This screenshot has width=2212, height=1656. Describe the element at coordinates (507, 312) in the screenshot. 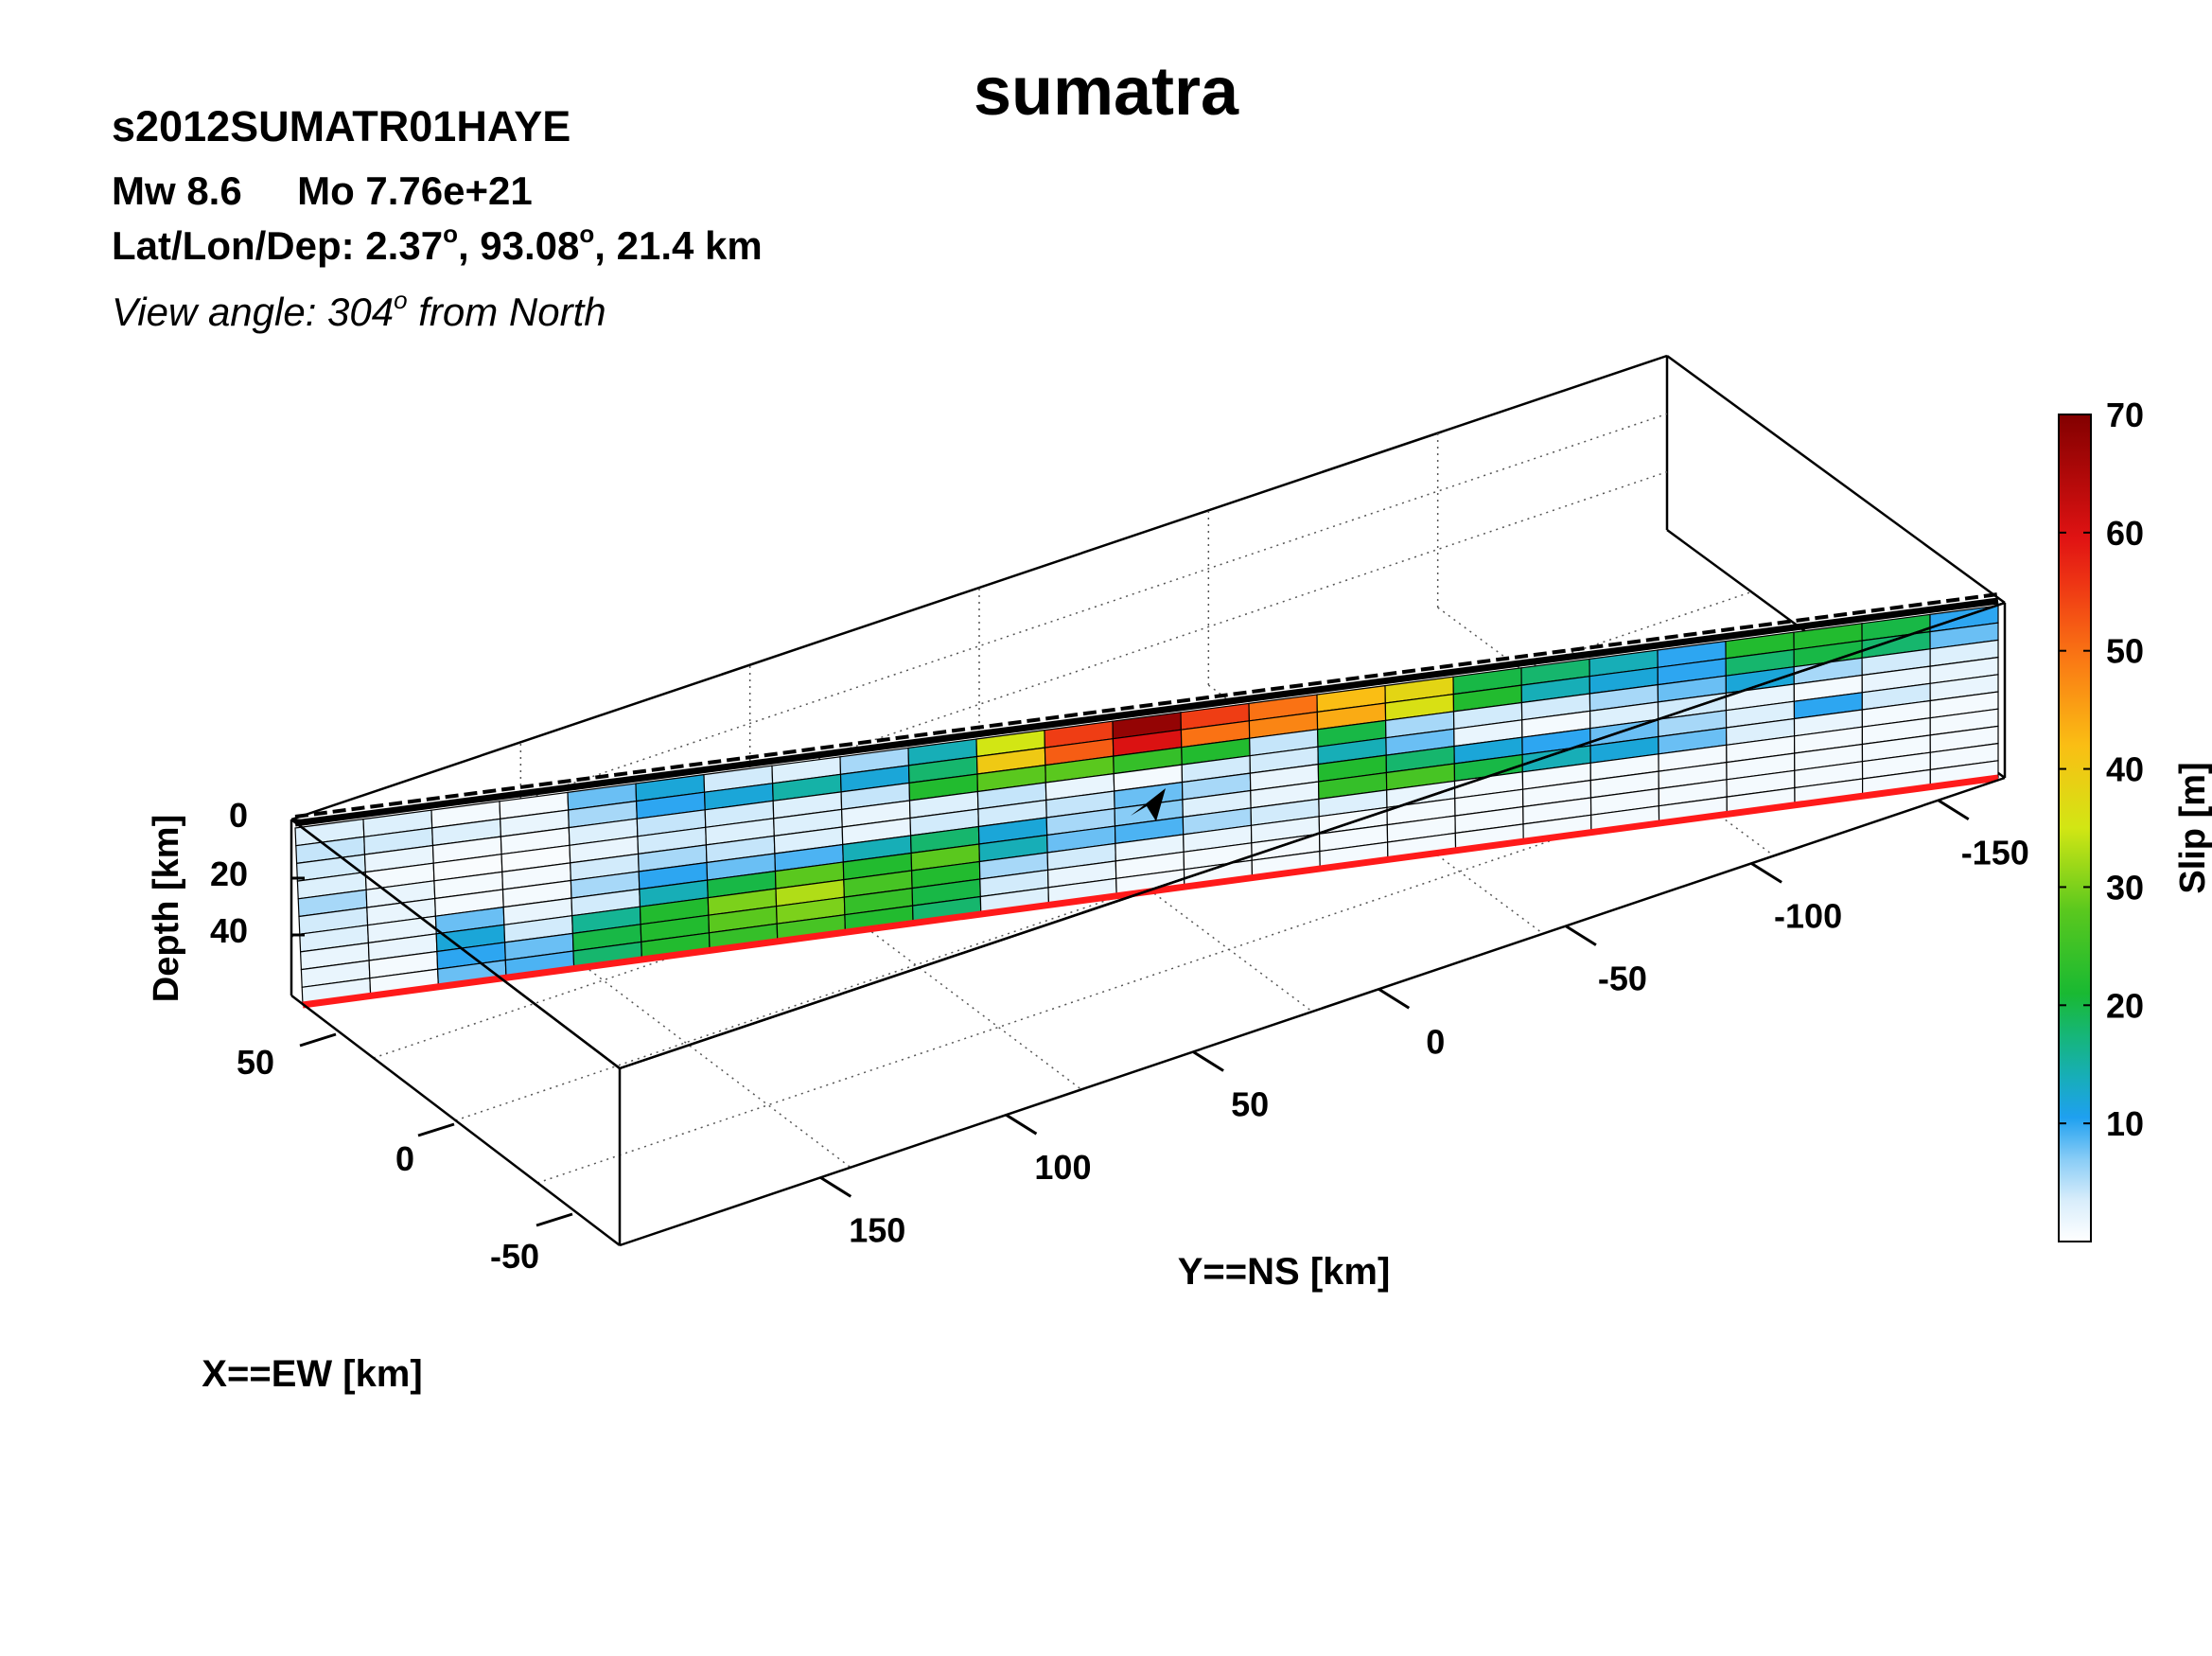

I see `view-angle-suffix: from North` at that location.